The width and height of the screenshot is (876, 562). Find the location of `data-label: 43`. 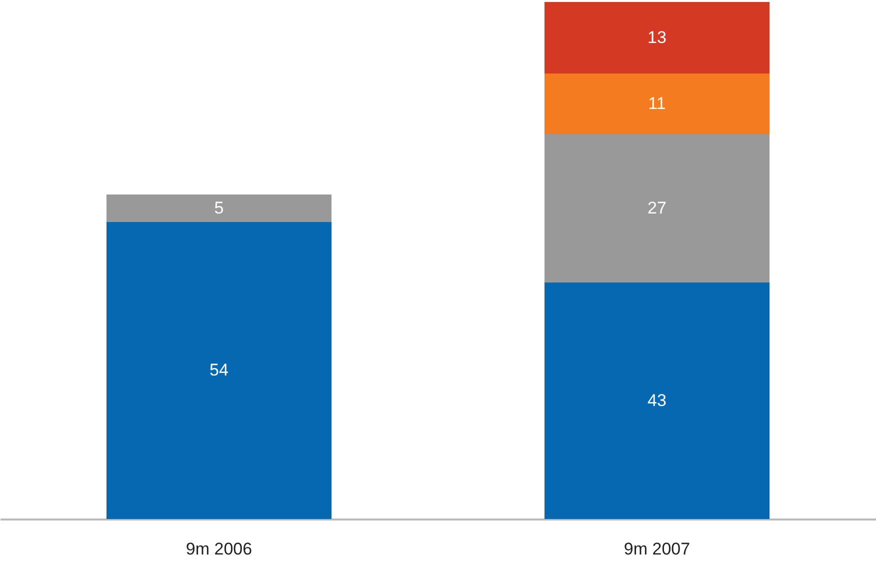

data-label: 43 is located at coordinates (657, 400).